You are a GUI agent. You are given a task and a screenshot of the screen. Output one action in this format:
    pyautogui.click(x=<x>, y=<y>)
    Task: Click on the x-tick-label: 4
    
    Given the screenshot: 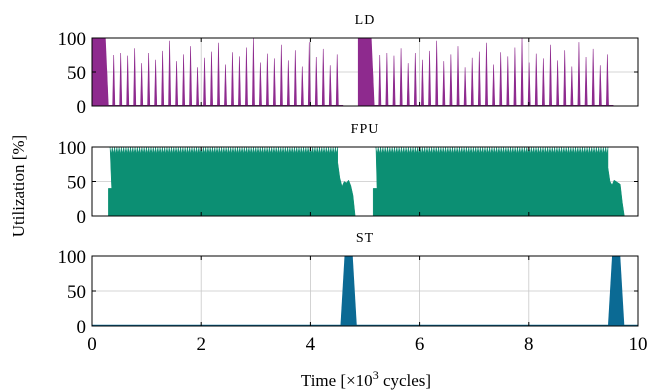 What is the action you would take?
    pyautogui.click(x=311, y=344)
    